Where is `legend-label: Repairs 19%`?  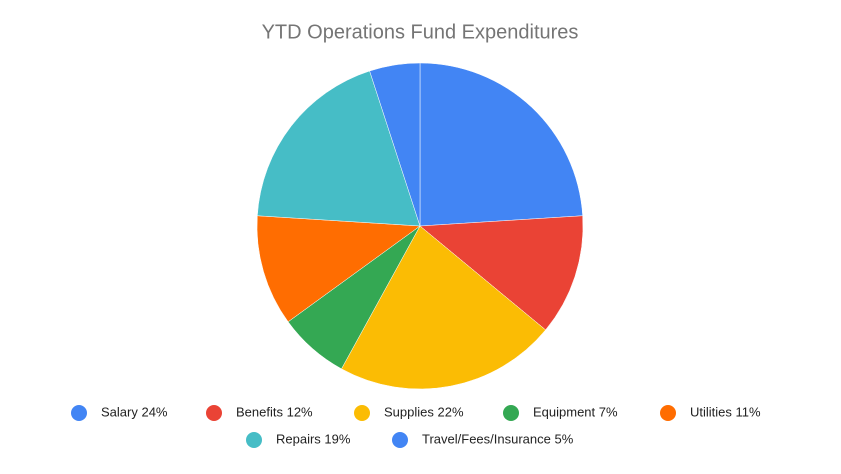 legend-label: Repairs 19% is located at coordinates (313, 438).